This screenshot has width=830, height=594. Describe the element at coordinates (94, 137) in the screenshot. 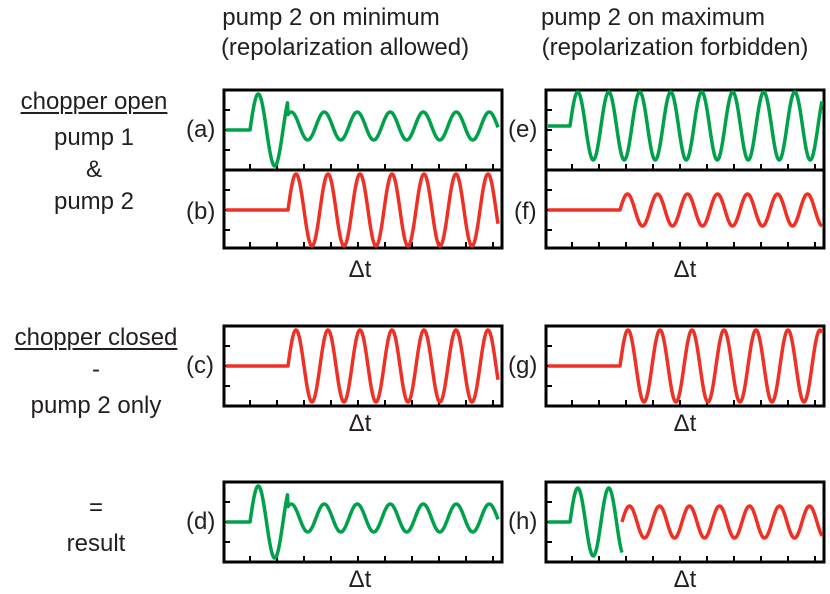

I see `row-label-pump1: pump 1` at that location.